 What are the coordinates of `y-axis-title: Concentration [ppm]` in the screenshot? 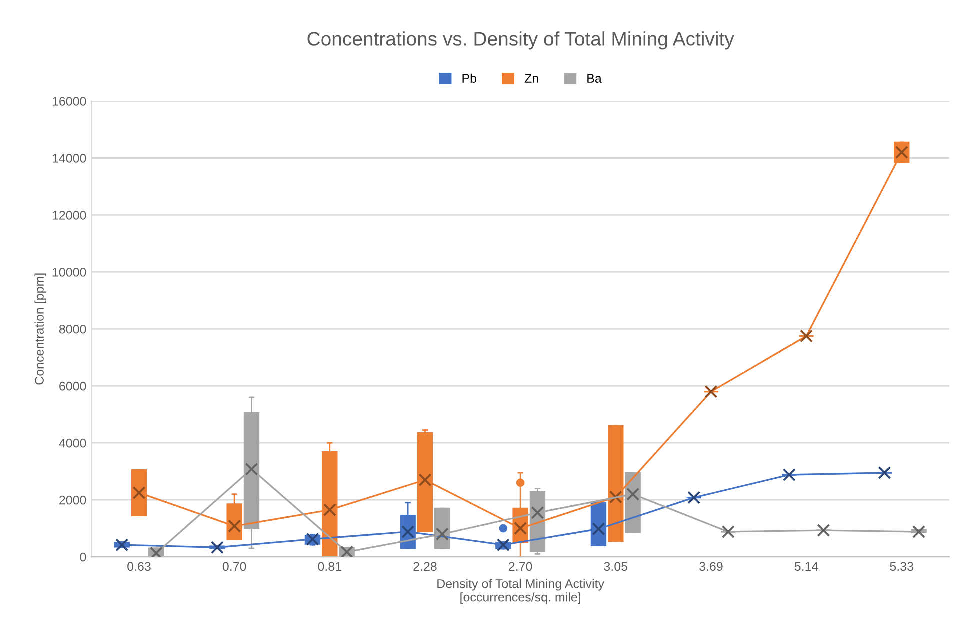 It's located at (40, 329).